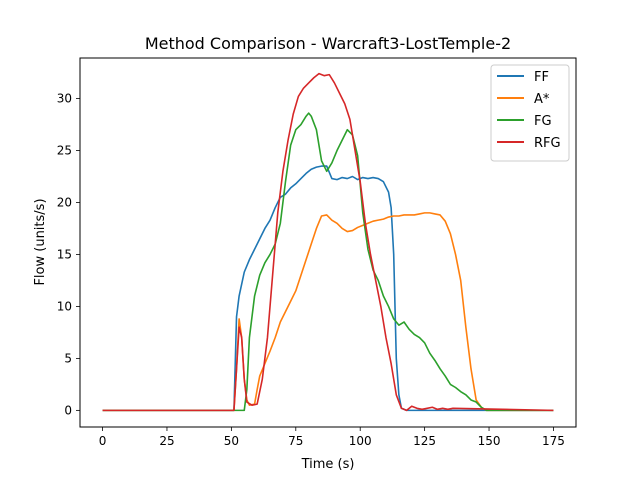  What do you see at coordinates (68, 410) in the screenshot?
I see `y-tick-label: 0` at bounding box center [68, 410].